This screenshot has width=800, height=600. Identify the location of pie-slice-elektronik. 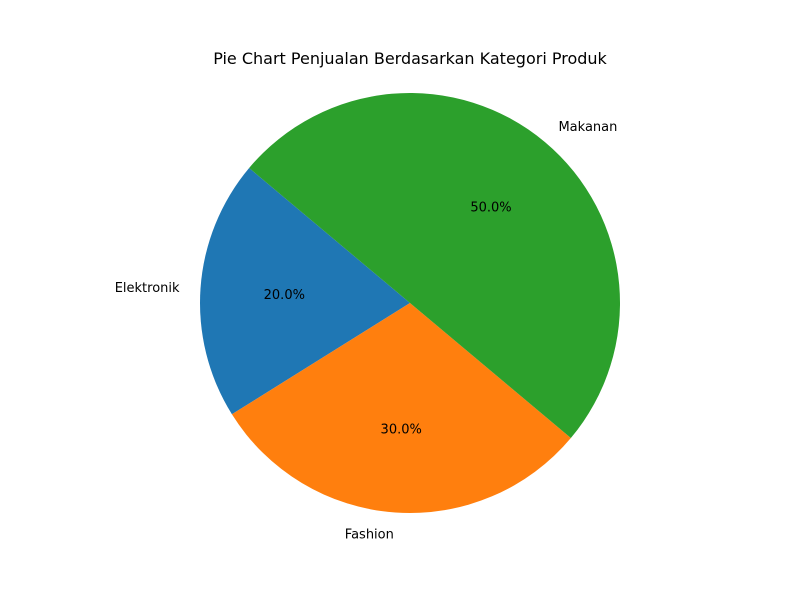
(304, 291).